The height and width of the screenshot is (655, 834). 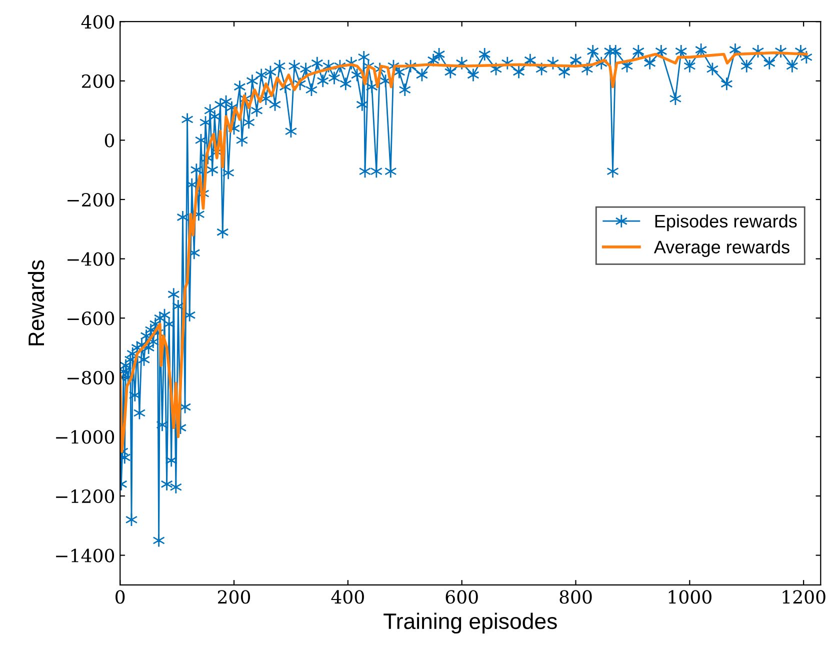 I want to click on y-tick-label: −1400, so click(x=85, y=555).